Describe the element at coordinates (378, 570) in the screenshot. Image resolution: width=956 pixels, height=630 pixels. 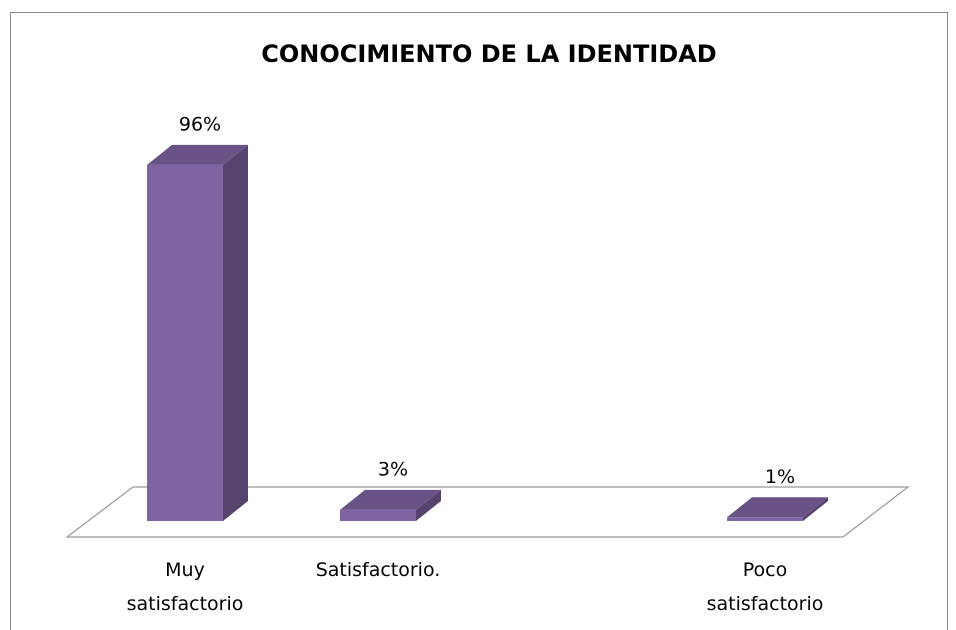
I see `x-tick-label: Satisfactorio.` at that location.